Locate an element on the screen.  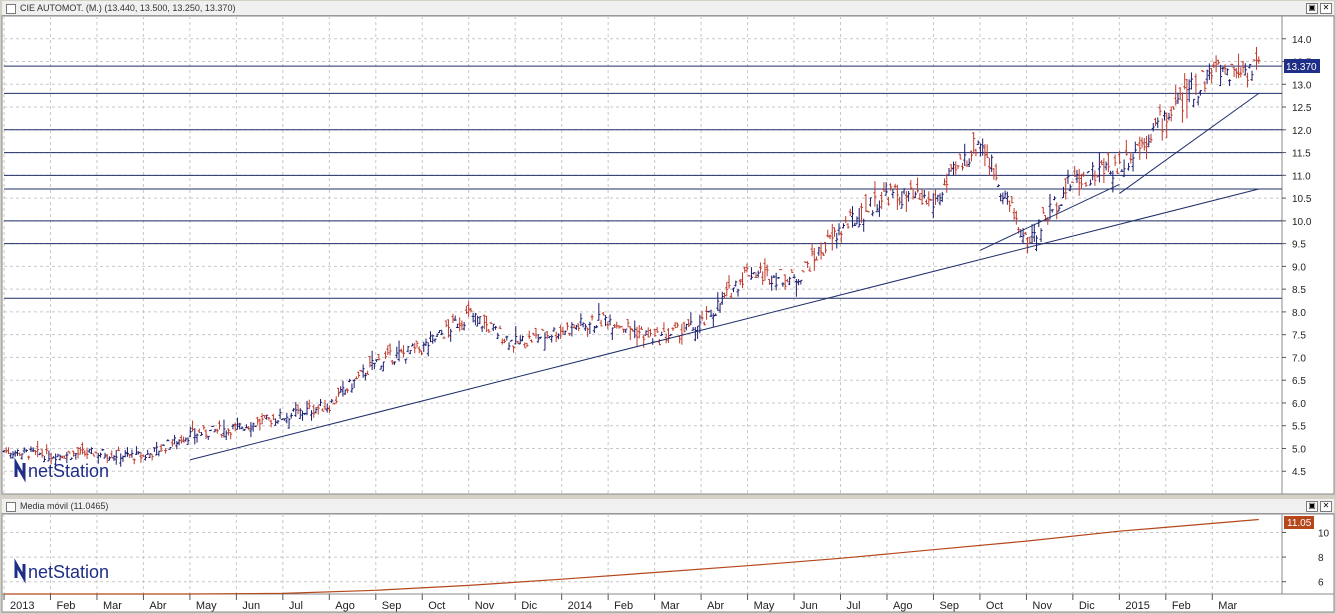
moving-average-line is located at coordinates (631, 556).